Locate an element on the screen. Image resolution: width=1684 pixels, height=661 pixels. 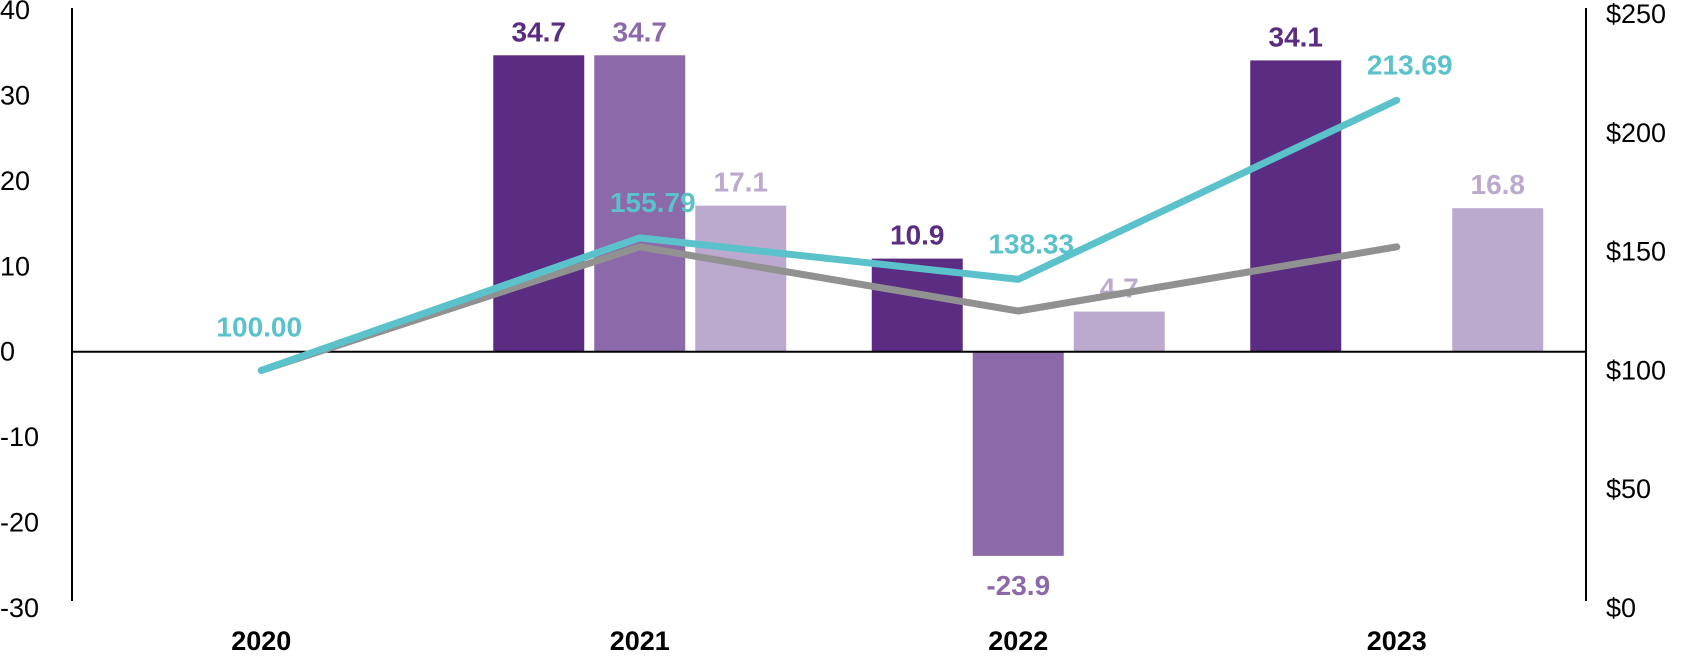
line-data-label: 138.33 is located at coordinates (1031, 243).